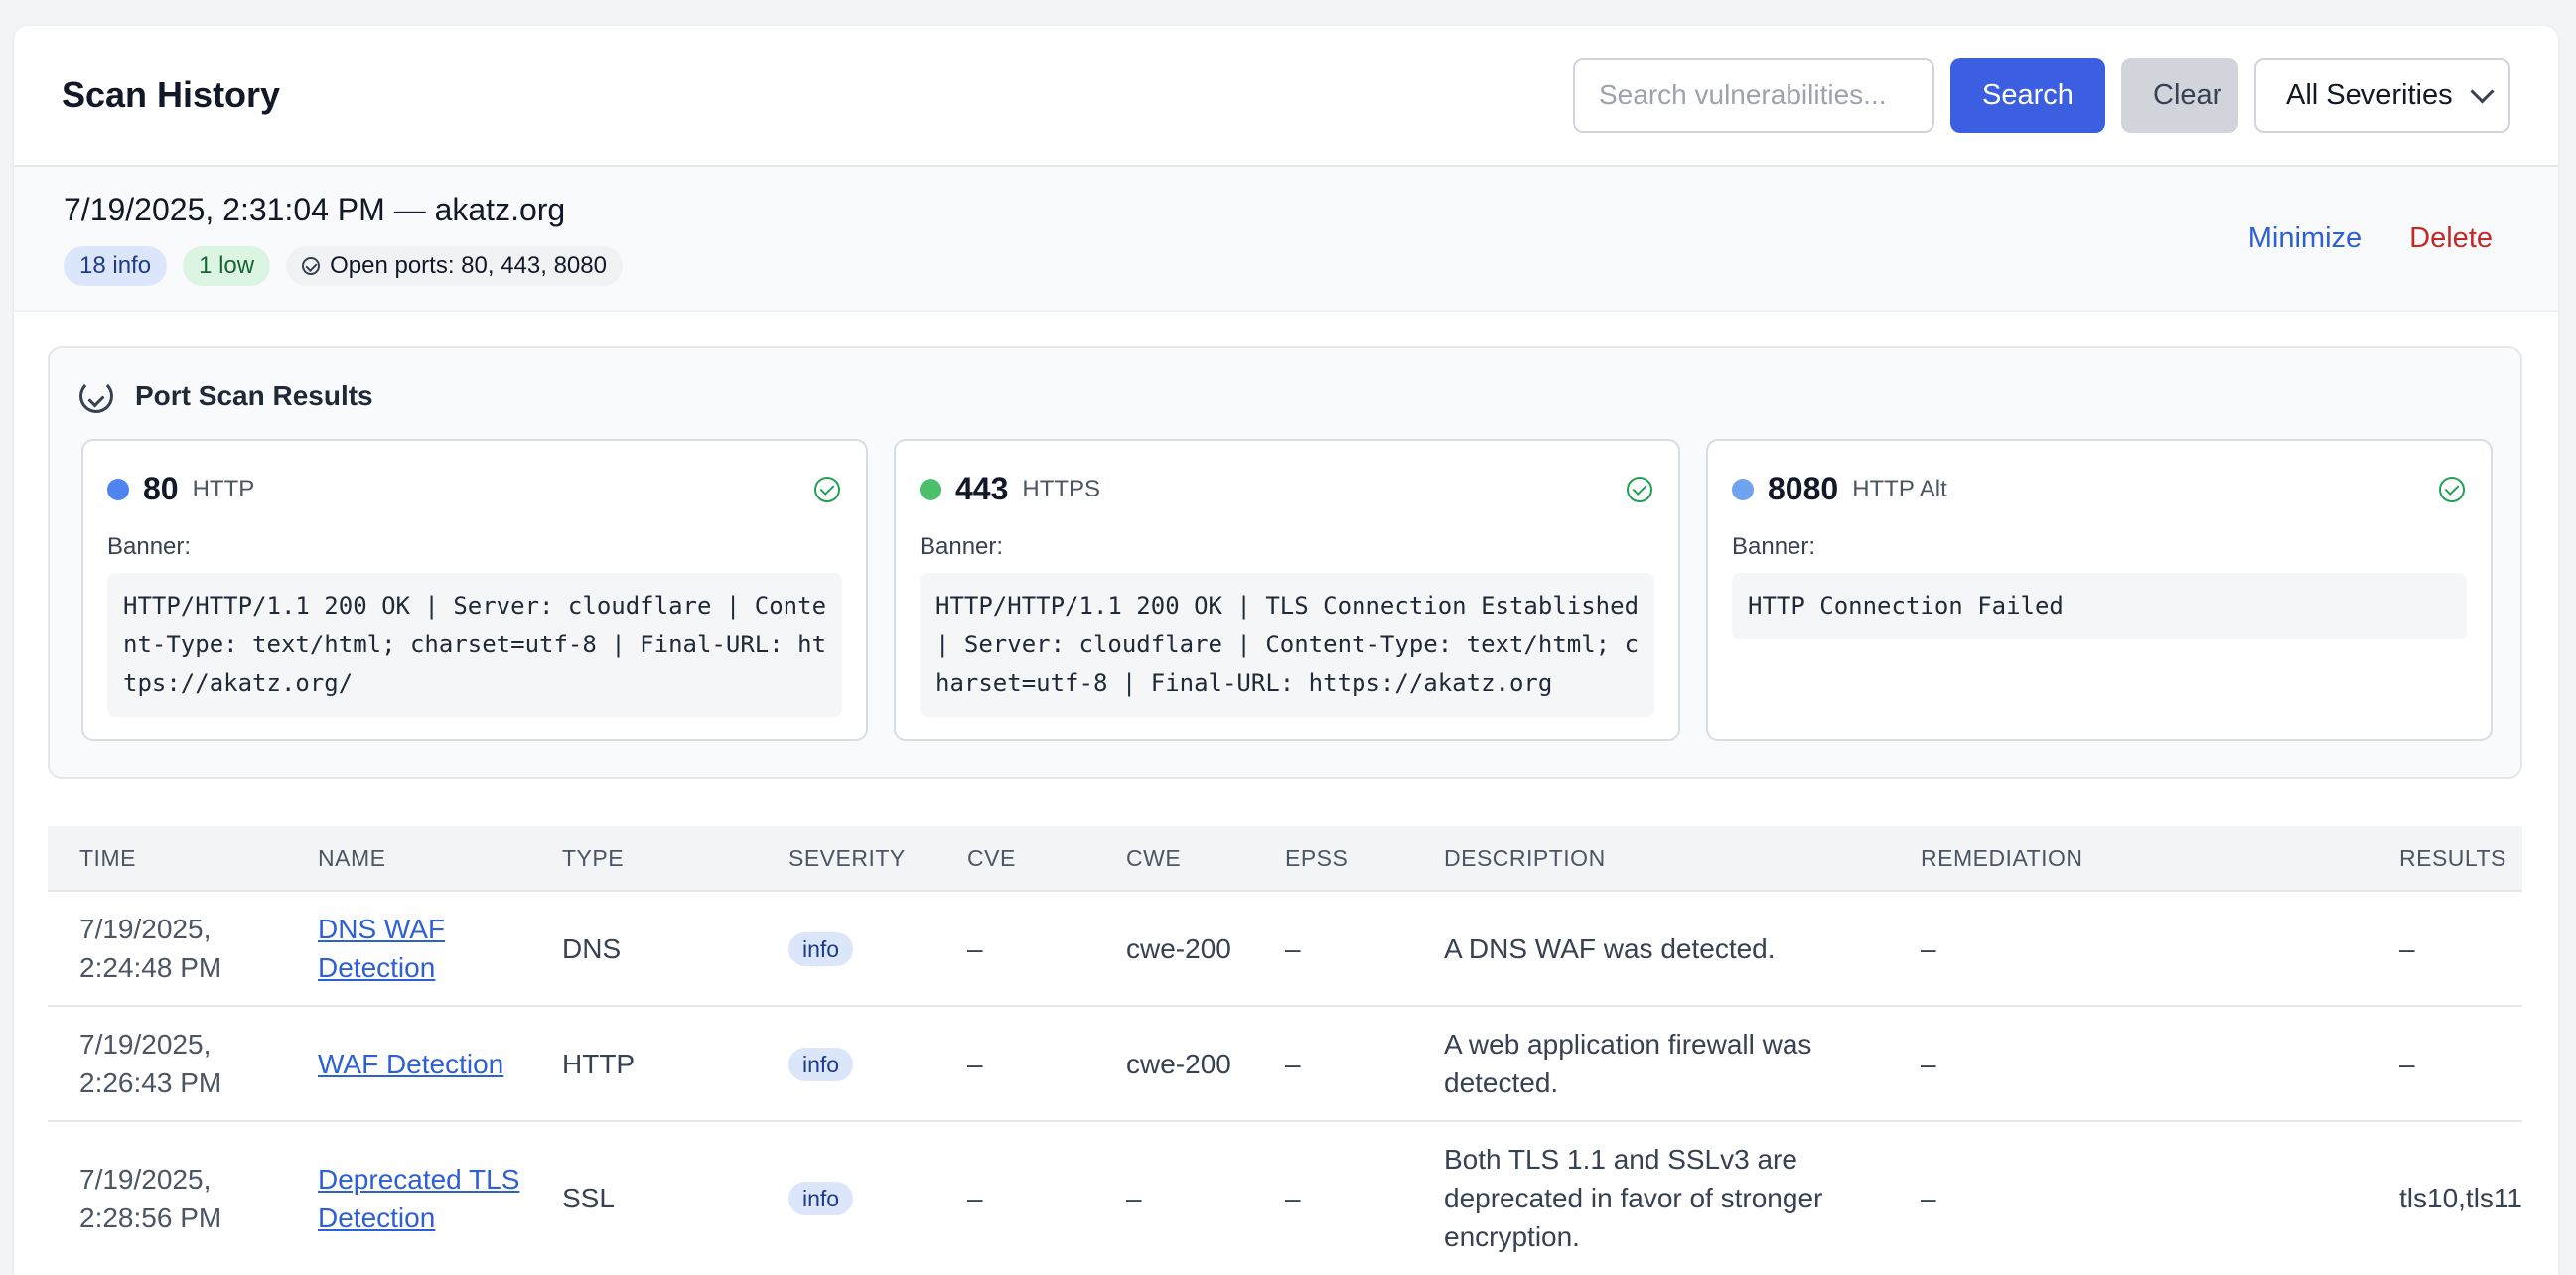  What do you see at coordinates (315, 209) in the screenshot?
I see `scan-title: 7/19/2025, 2:31:04 PM — akatz.org` at bounding box center [315, 209].